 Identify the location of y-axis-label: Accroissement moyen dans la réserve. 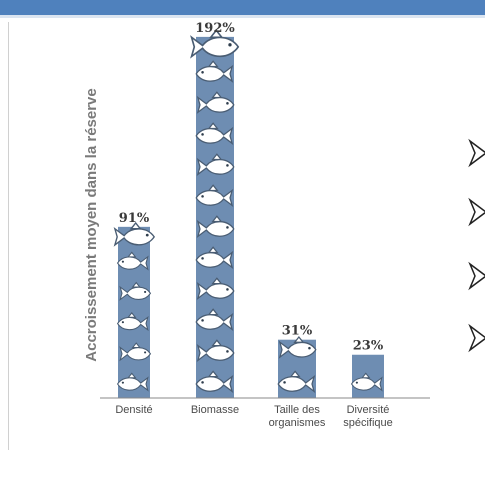
(91, 224).